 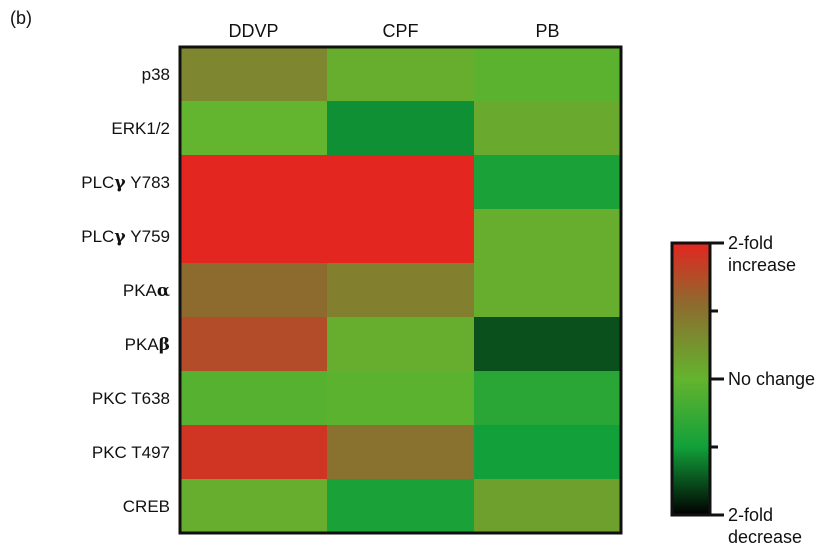 What do you see at coordinates (146, 506) in the screenshot?
I see `row-label: CREB` at bounding box center [146, 506].